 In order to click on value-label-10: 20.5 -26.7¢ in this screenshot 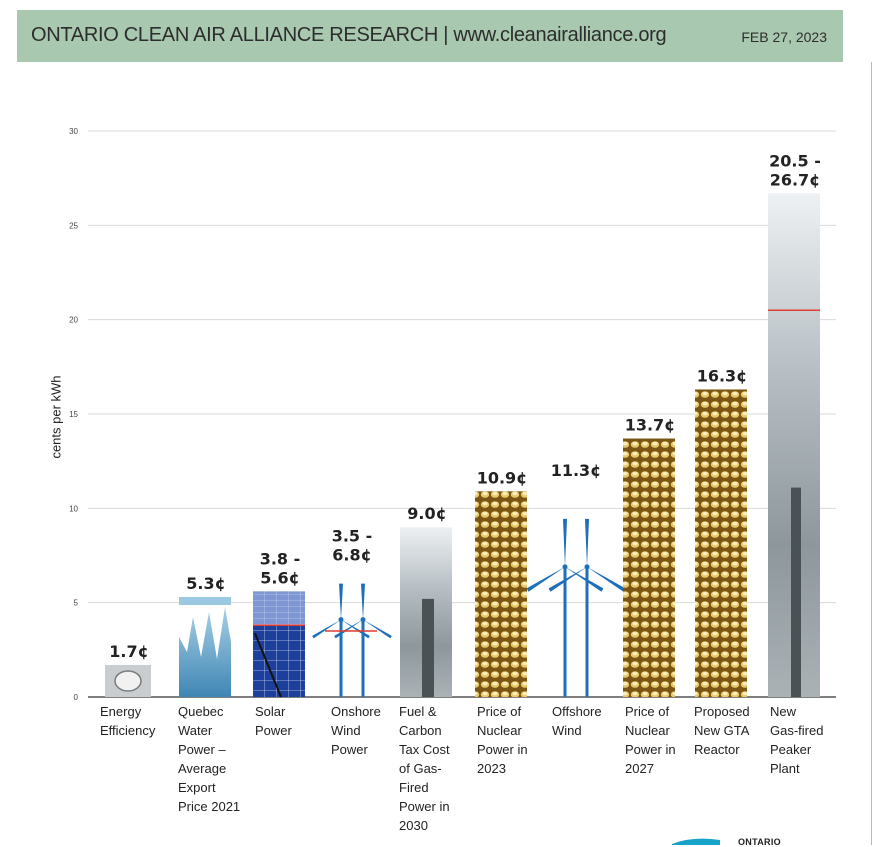, I will do `click(795, 170)`.